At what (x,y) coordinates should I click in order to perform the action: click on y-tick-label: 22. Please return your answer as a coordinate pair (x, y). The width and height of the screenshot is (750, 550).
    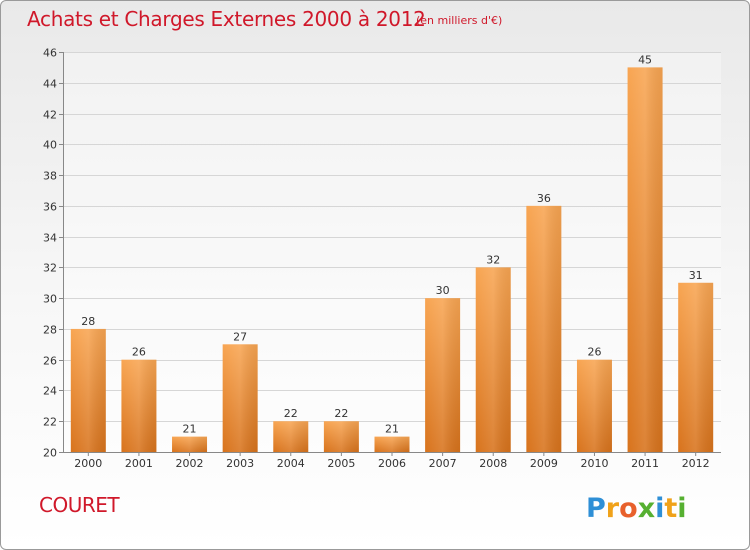
    Looking at the image, I should click on (50, 422).